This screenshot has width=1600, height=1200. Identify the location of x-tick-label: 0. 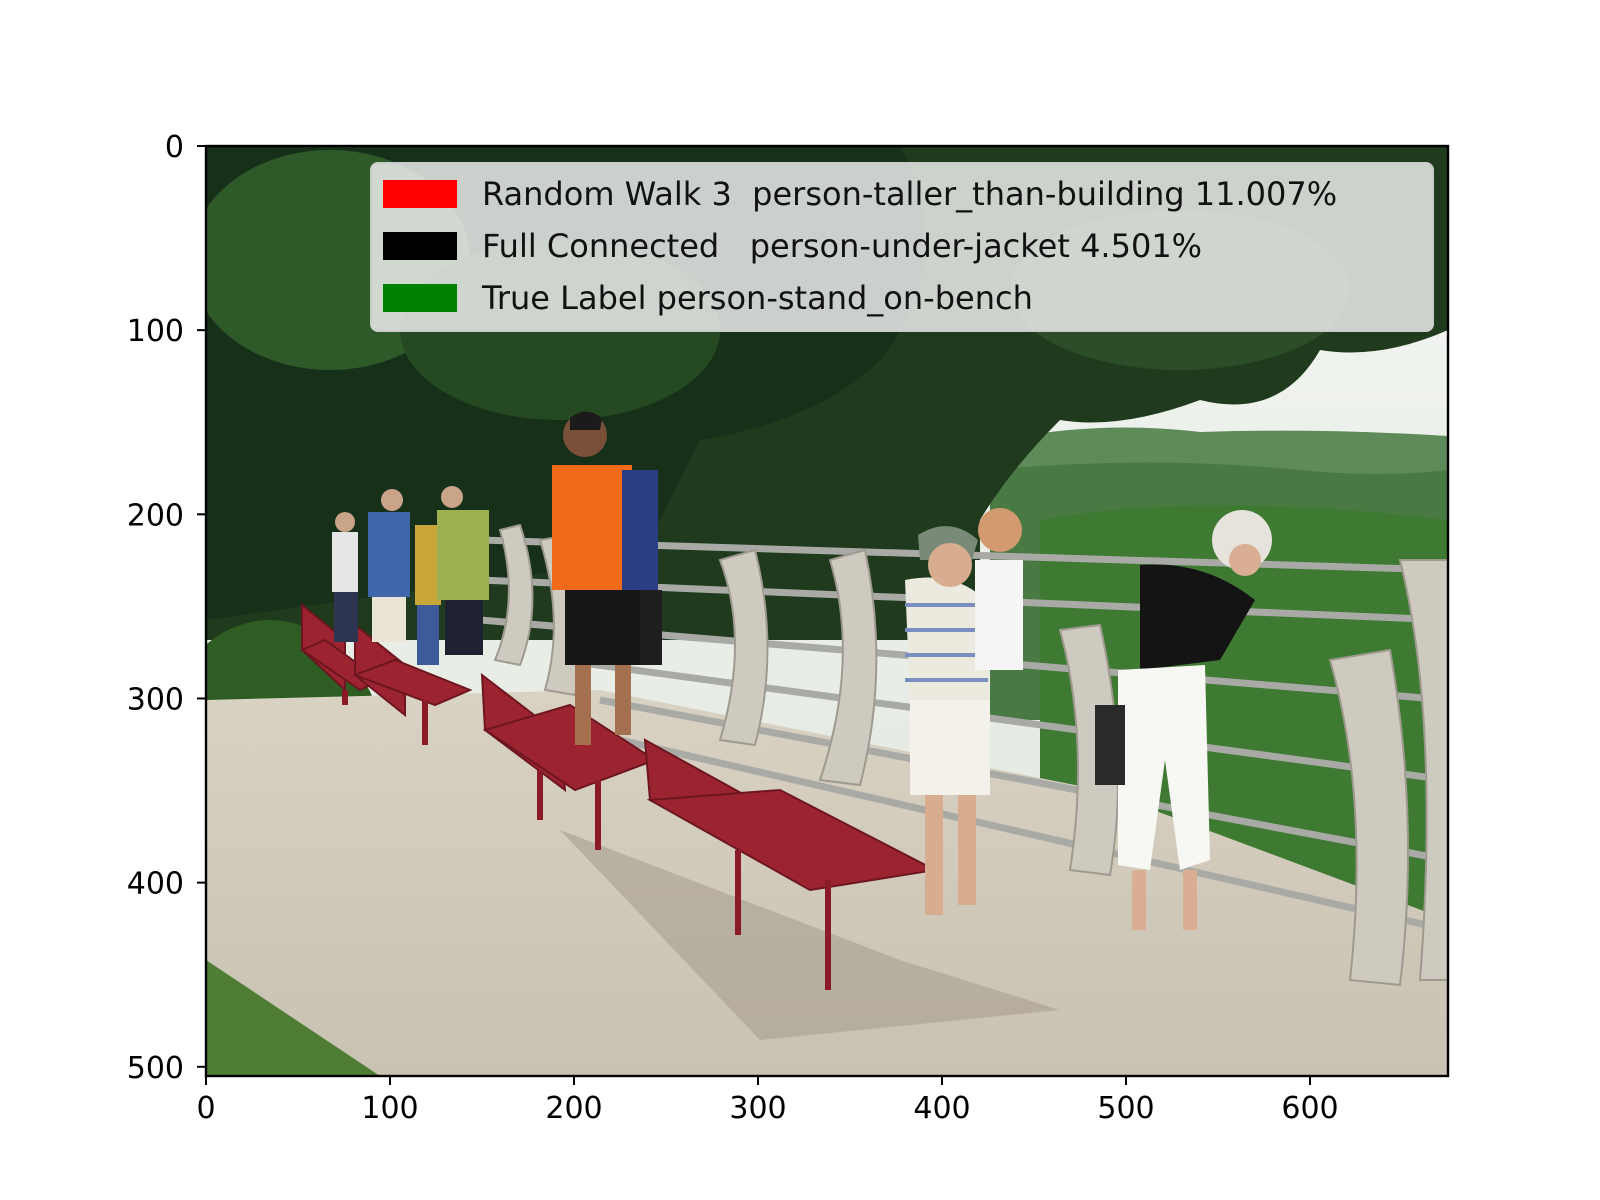
(205, 1108).